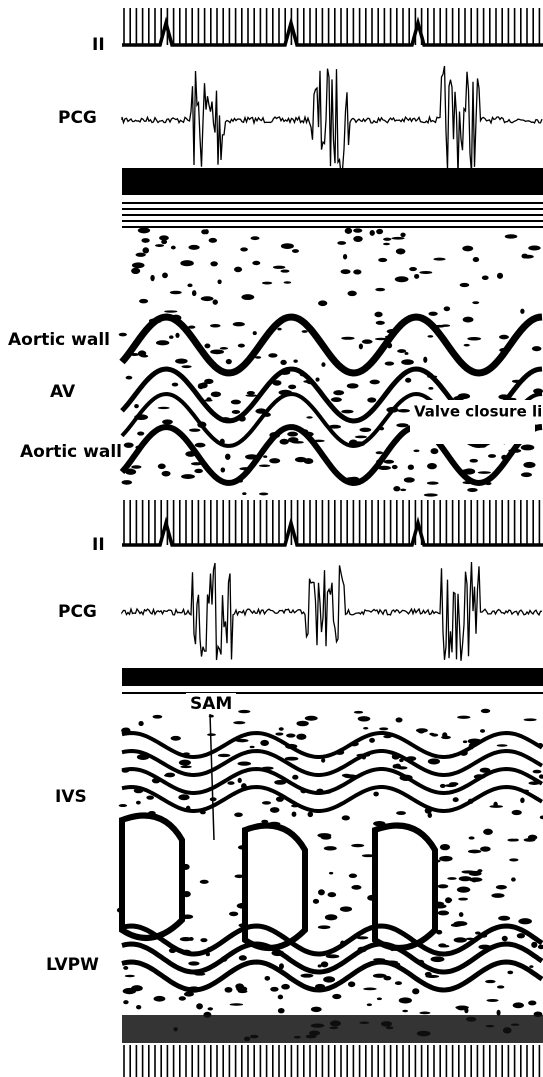  What do you see at coordinates (77, 118) in the screenshot?
I see `pcg-label: PCG` at bounding box center [77, 118].